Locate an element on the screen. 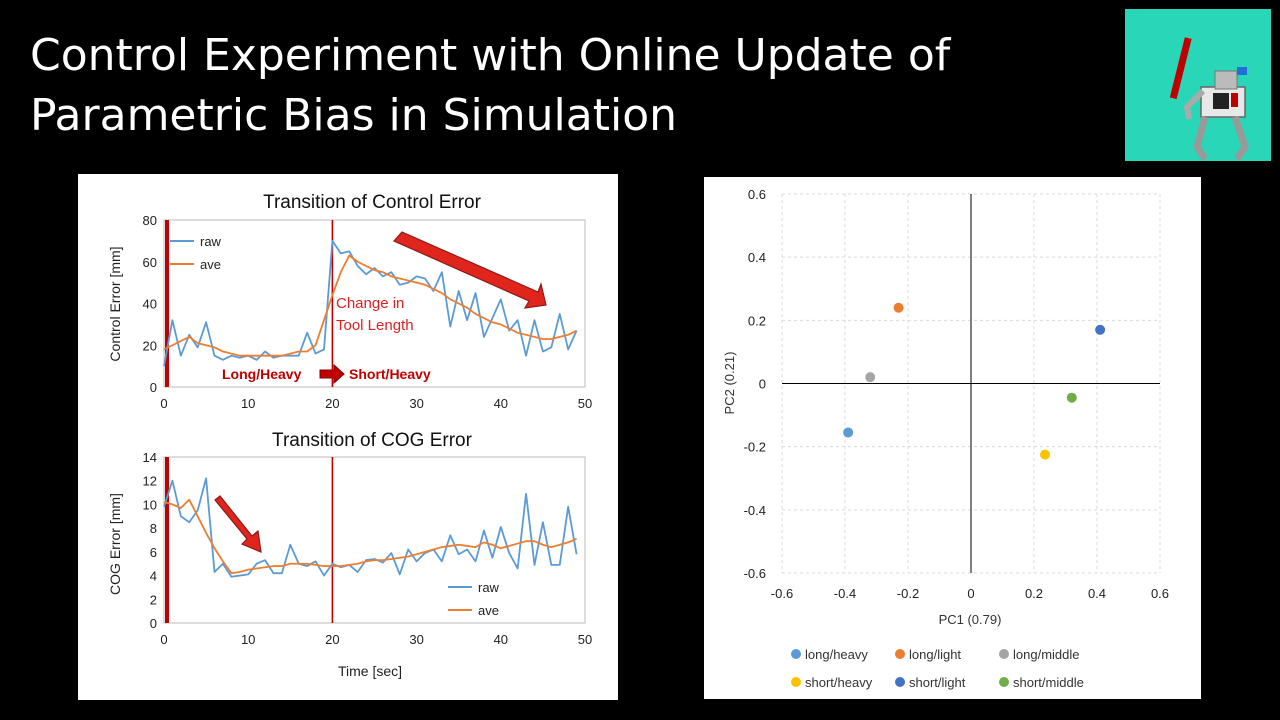 The width and height of the screenshot is (1280, 720). robot-thumbnail is located at coordinates (1198, 85).